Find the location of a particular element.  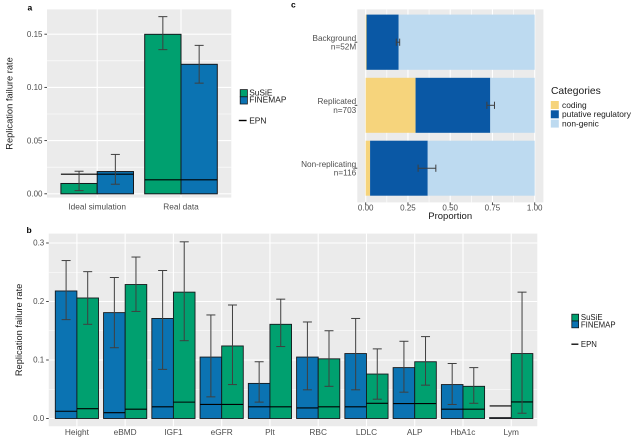

svg-text: Lym is located at coordinates (511, 432).